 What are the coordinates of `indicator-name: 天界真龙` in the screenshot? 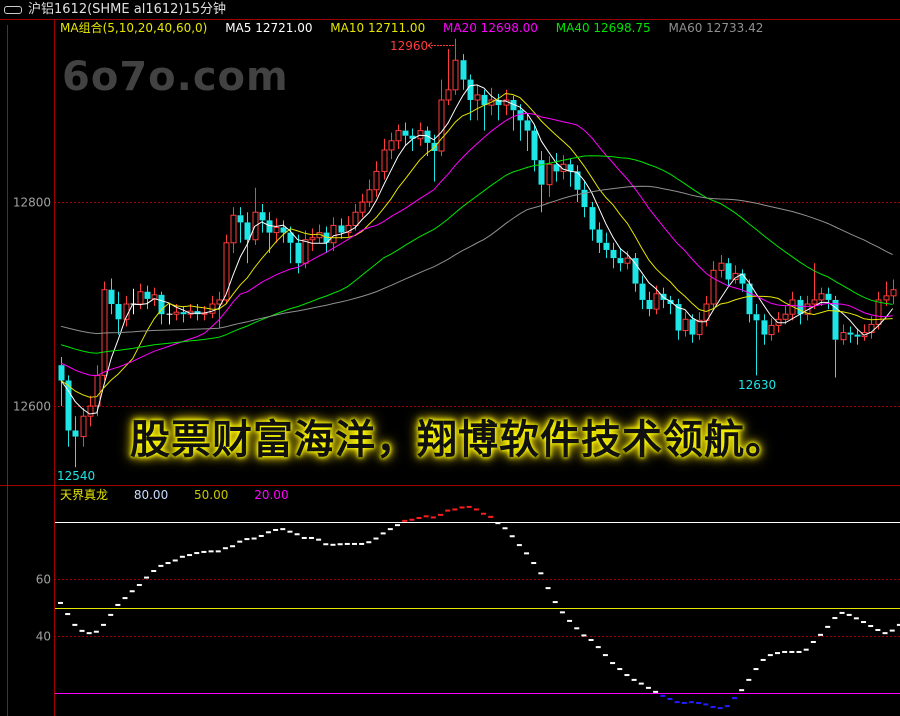 It's located at (84, 495).